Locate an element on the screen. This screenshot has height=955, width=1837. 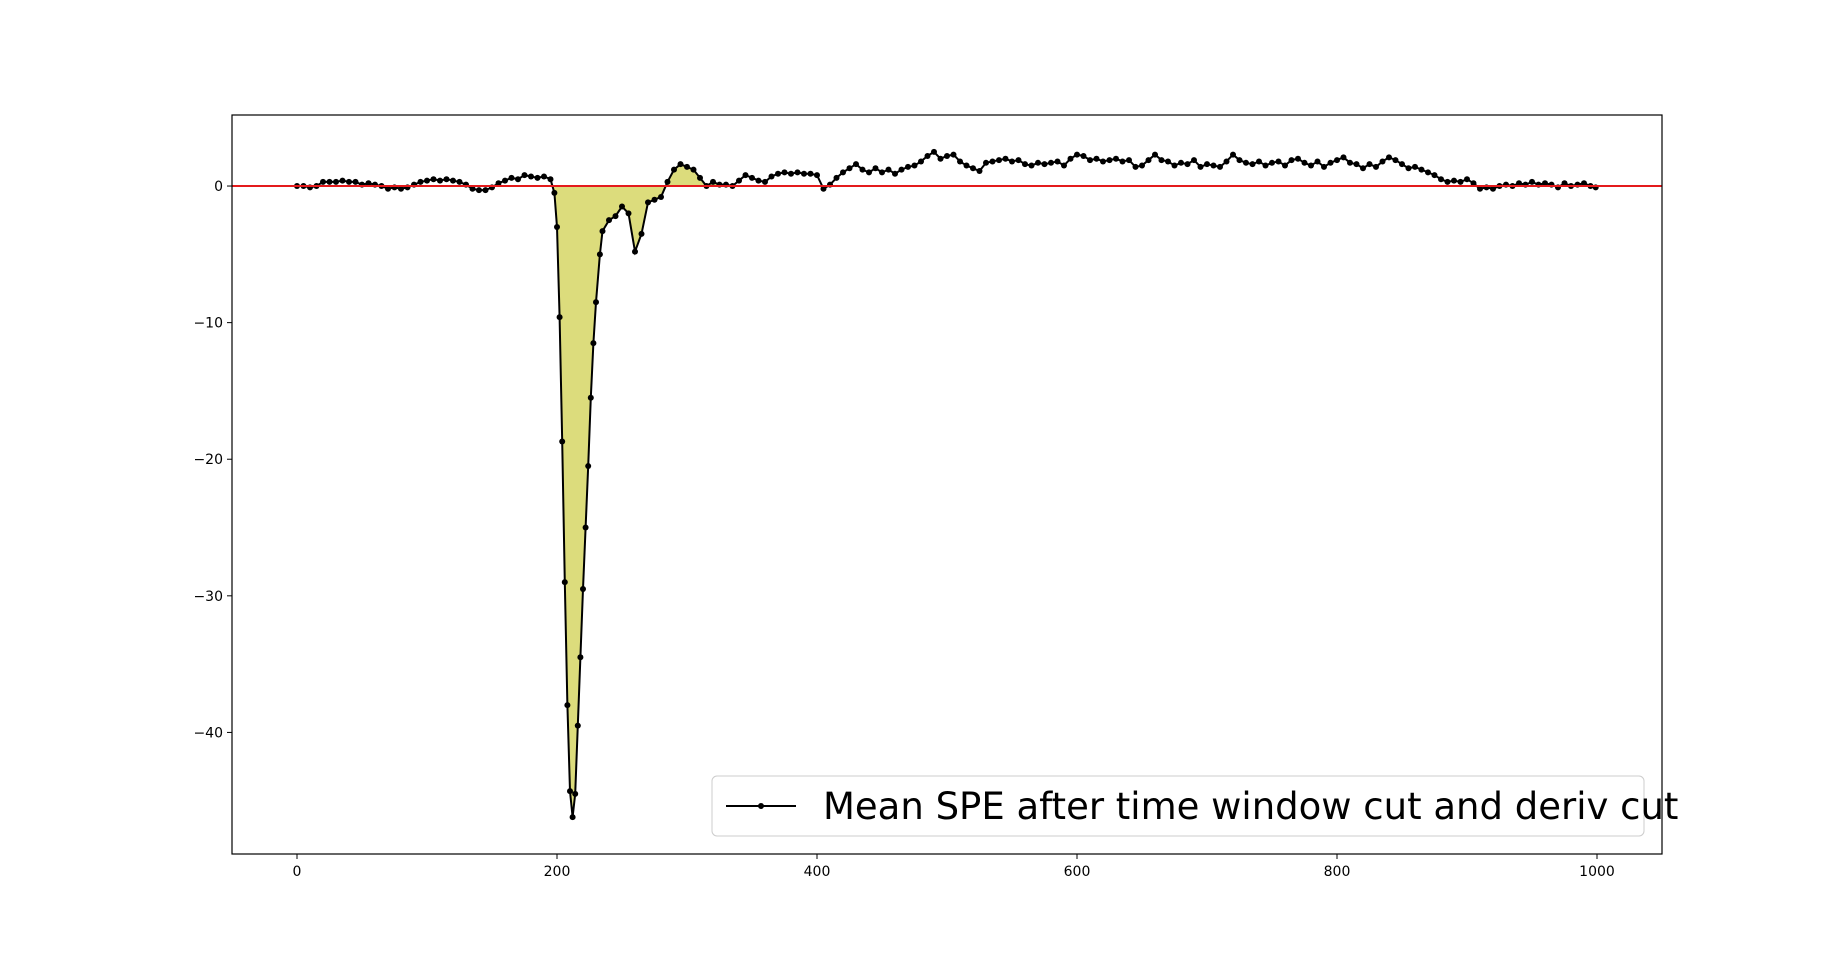
y-tick-label: −10 is located at coordinates (208, 324).